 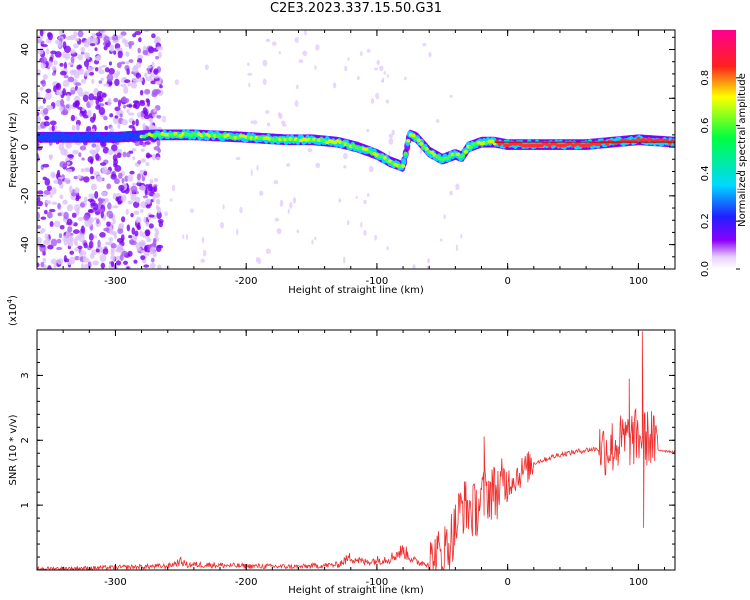 What do you see at coordinates (246, 582) in the screenshot?
I see `x-tick-label: -200` at bounding box center [246, 582].